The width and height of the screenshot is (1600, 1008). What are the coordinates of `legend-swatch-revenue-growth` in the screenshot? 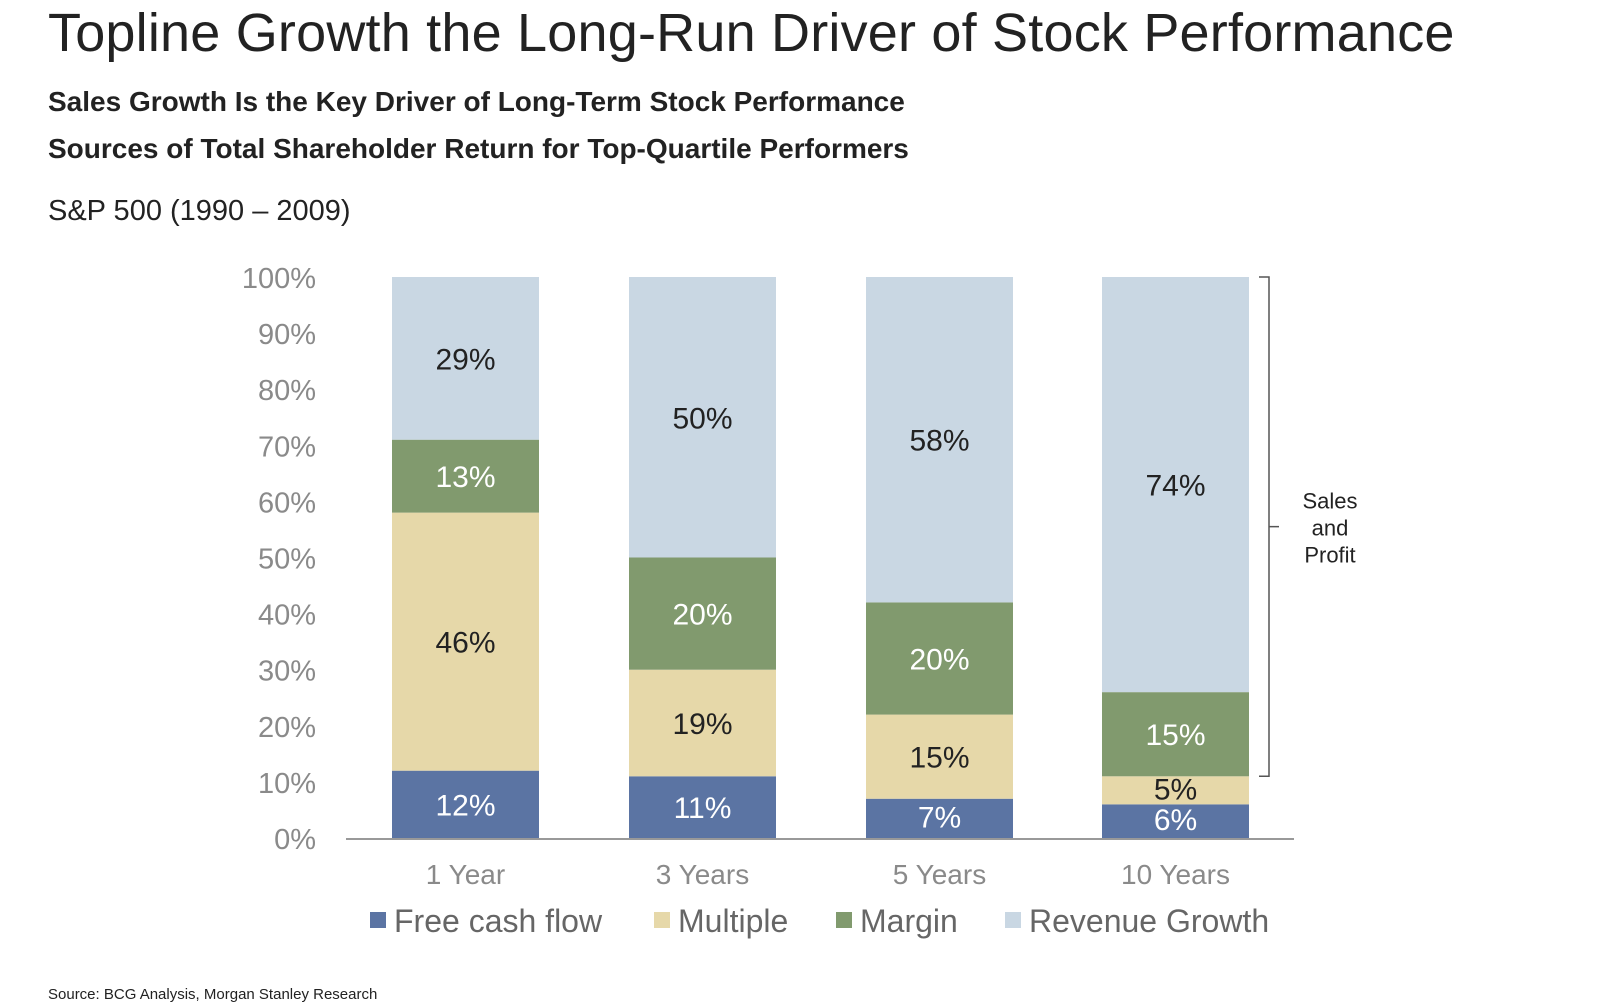 It's located at (1013, 920).